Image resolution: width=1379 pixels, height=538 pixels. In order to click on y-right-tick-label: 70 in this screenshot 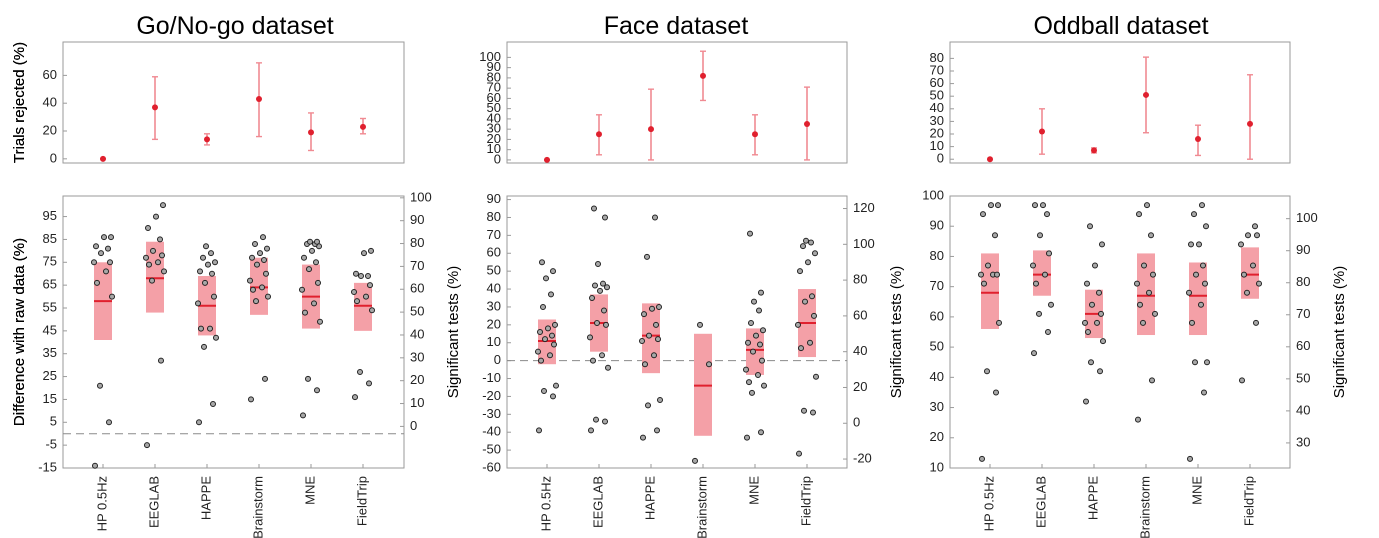, I will do `click(417, 265)`.